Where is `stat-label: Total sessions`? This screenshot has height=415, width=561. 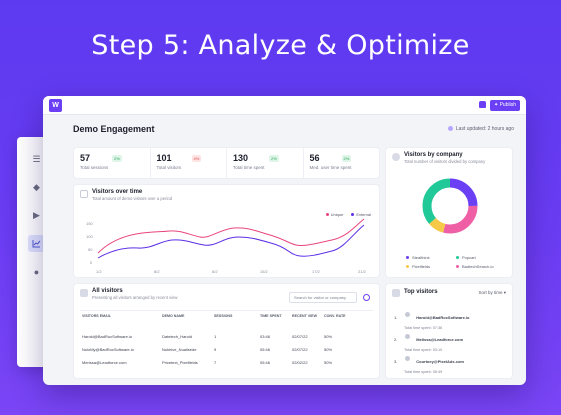
stat-label: Total sessions is located at coordinates (94, 167).